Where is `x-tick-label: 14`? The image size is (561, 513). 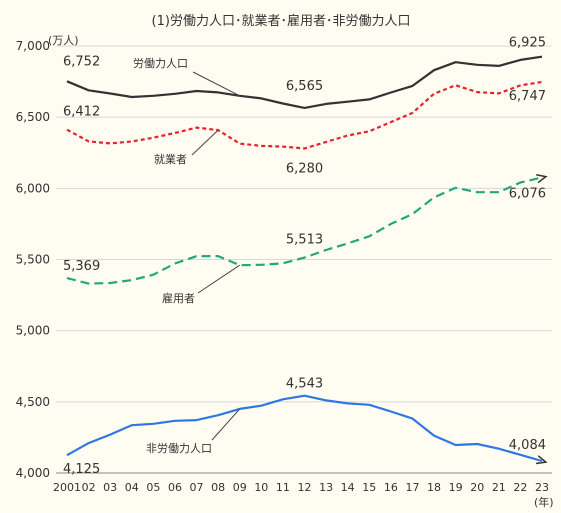
x-tick-label: 14 is located at coordinates (348, 487).